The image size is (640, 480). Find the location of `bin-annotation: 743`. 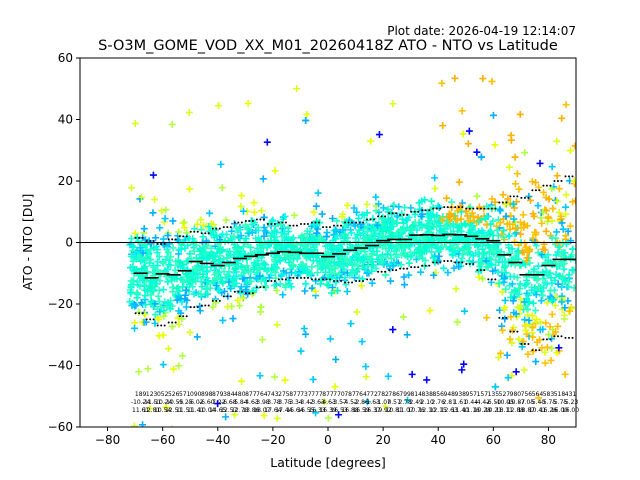

bin-annotation: 743 is located at coordinates (273, 394).